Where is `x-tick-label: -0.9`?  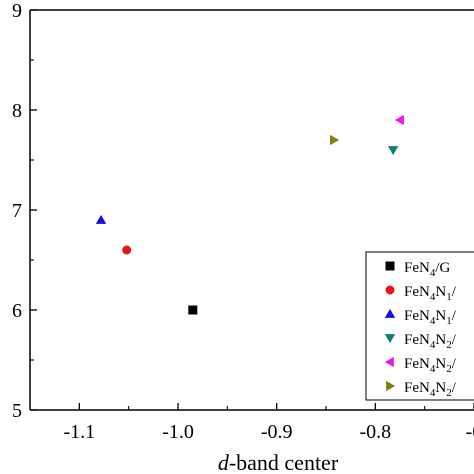 x-tick-label: -0.9 is located at coordinates (277, 432).